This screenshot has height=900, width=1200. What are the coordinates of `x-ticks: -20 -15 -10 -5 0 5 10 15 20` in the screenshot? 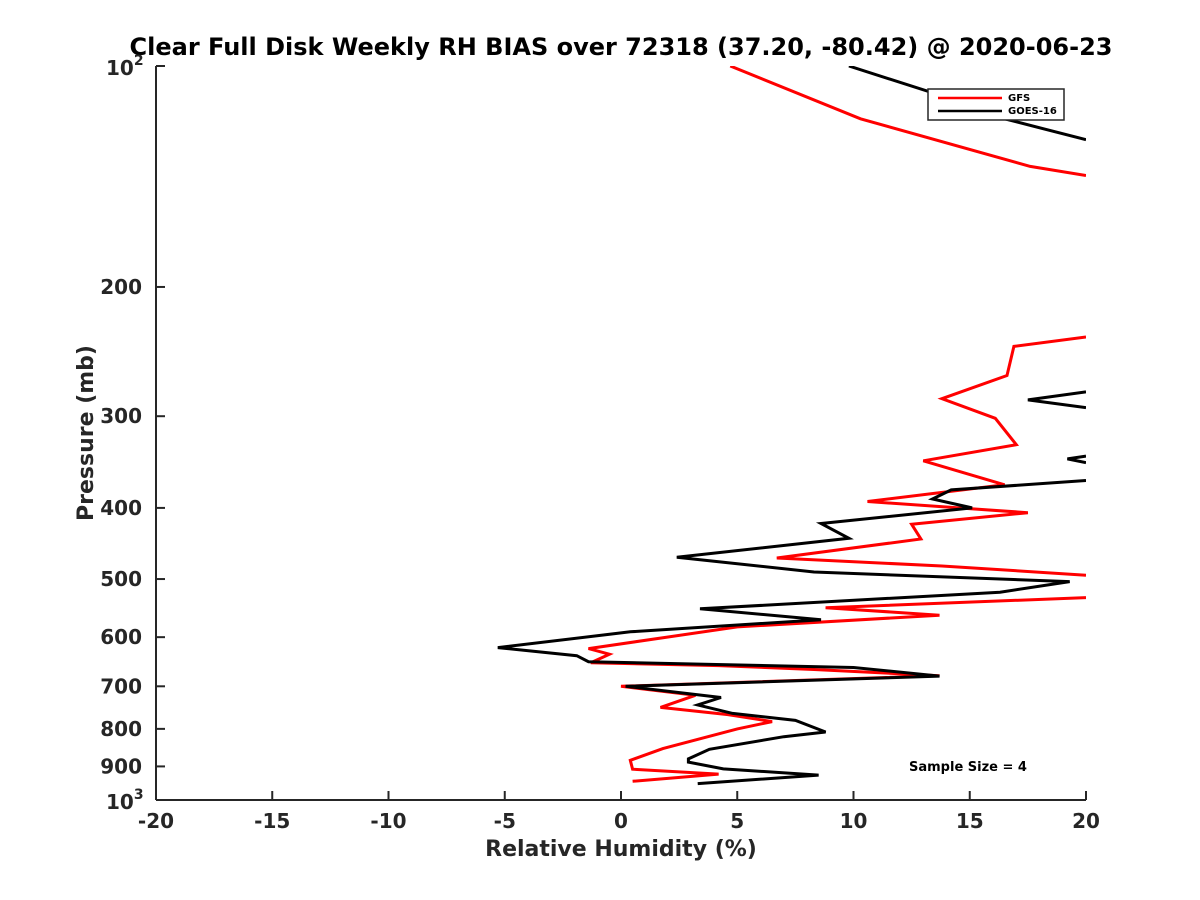 It's located at (619, 812).